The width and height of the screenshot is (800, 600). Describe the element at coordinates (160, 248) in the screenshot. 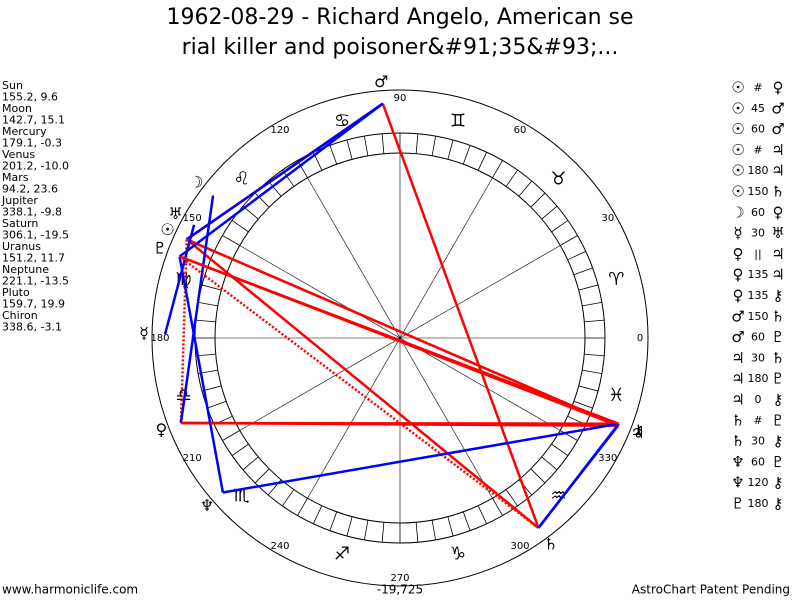

I see `planet-glyph: ♇` at that location.